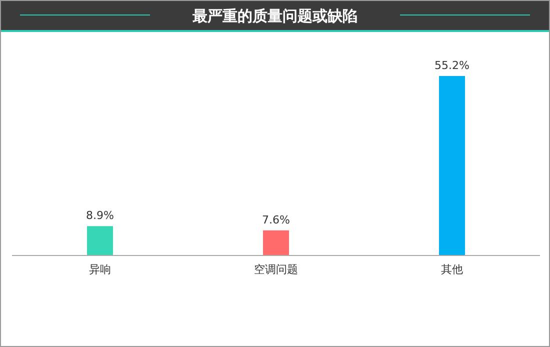 Image resolution: width=550 pixels, height=347 pixels. Describe the element at coordinates (452, 269) in the screenshot. I see `category-label: 其他` at that location.